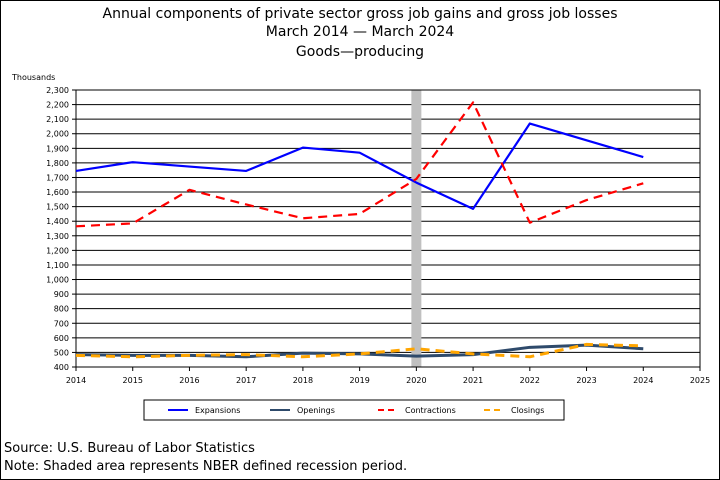 This screenshot has height=480, width=720. What do you see at coordinates (360, 32) in the screenshot?
I see `chart-subtitle-period: March 2014 — March 2024` at bounding box center [360, 32].